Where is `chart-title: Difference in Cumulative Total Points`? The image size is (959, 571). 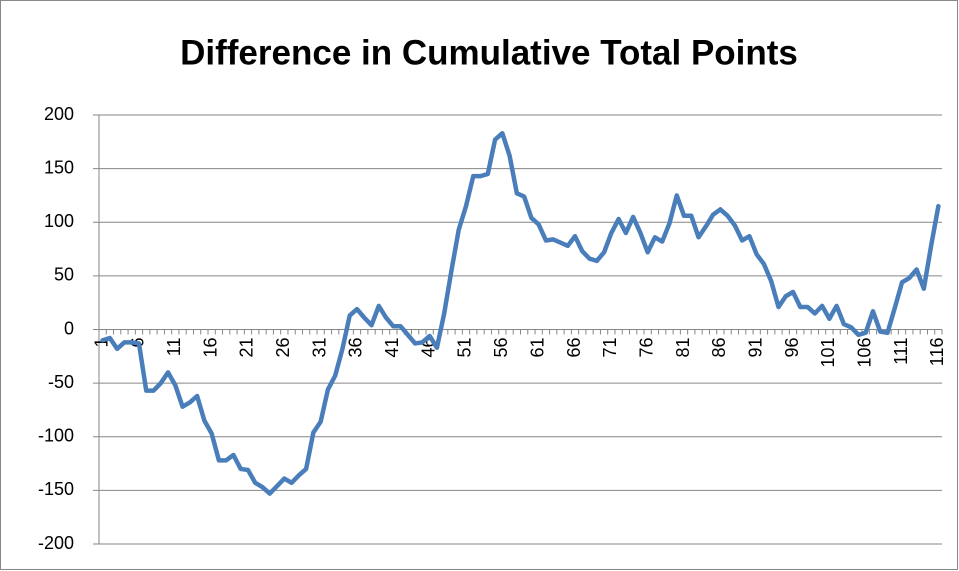
chart-title: Difference in Cumulative Total Points is located at coordinates (489, 52).